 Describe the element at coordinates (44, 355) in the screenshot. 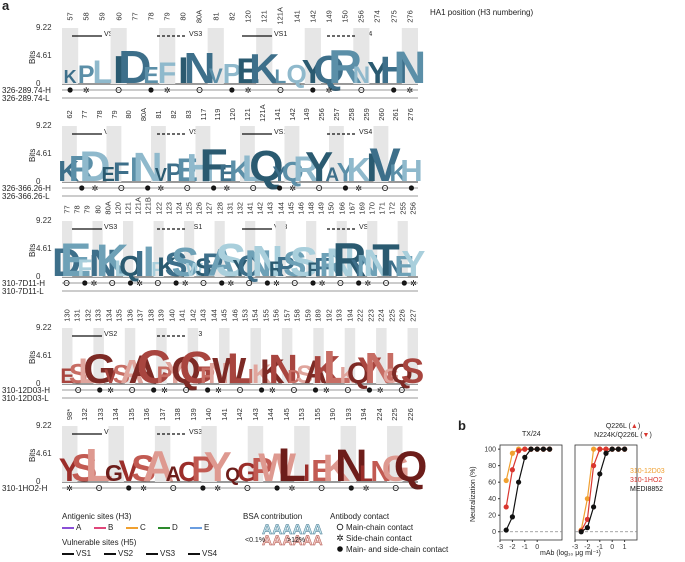

I see `y-tick-label: 4.61` at that location.